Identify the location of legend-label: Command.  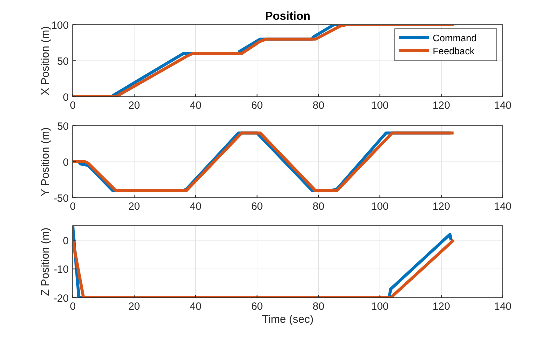
(455, 39).